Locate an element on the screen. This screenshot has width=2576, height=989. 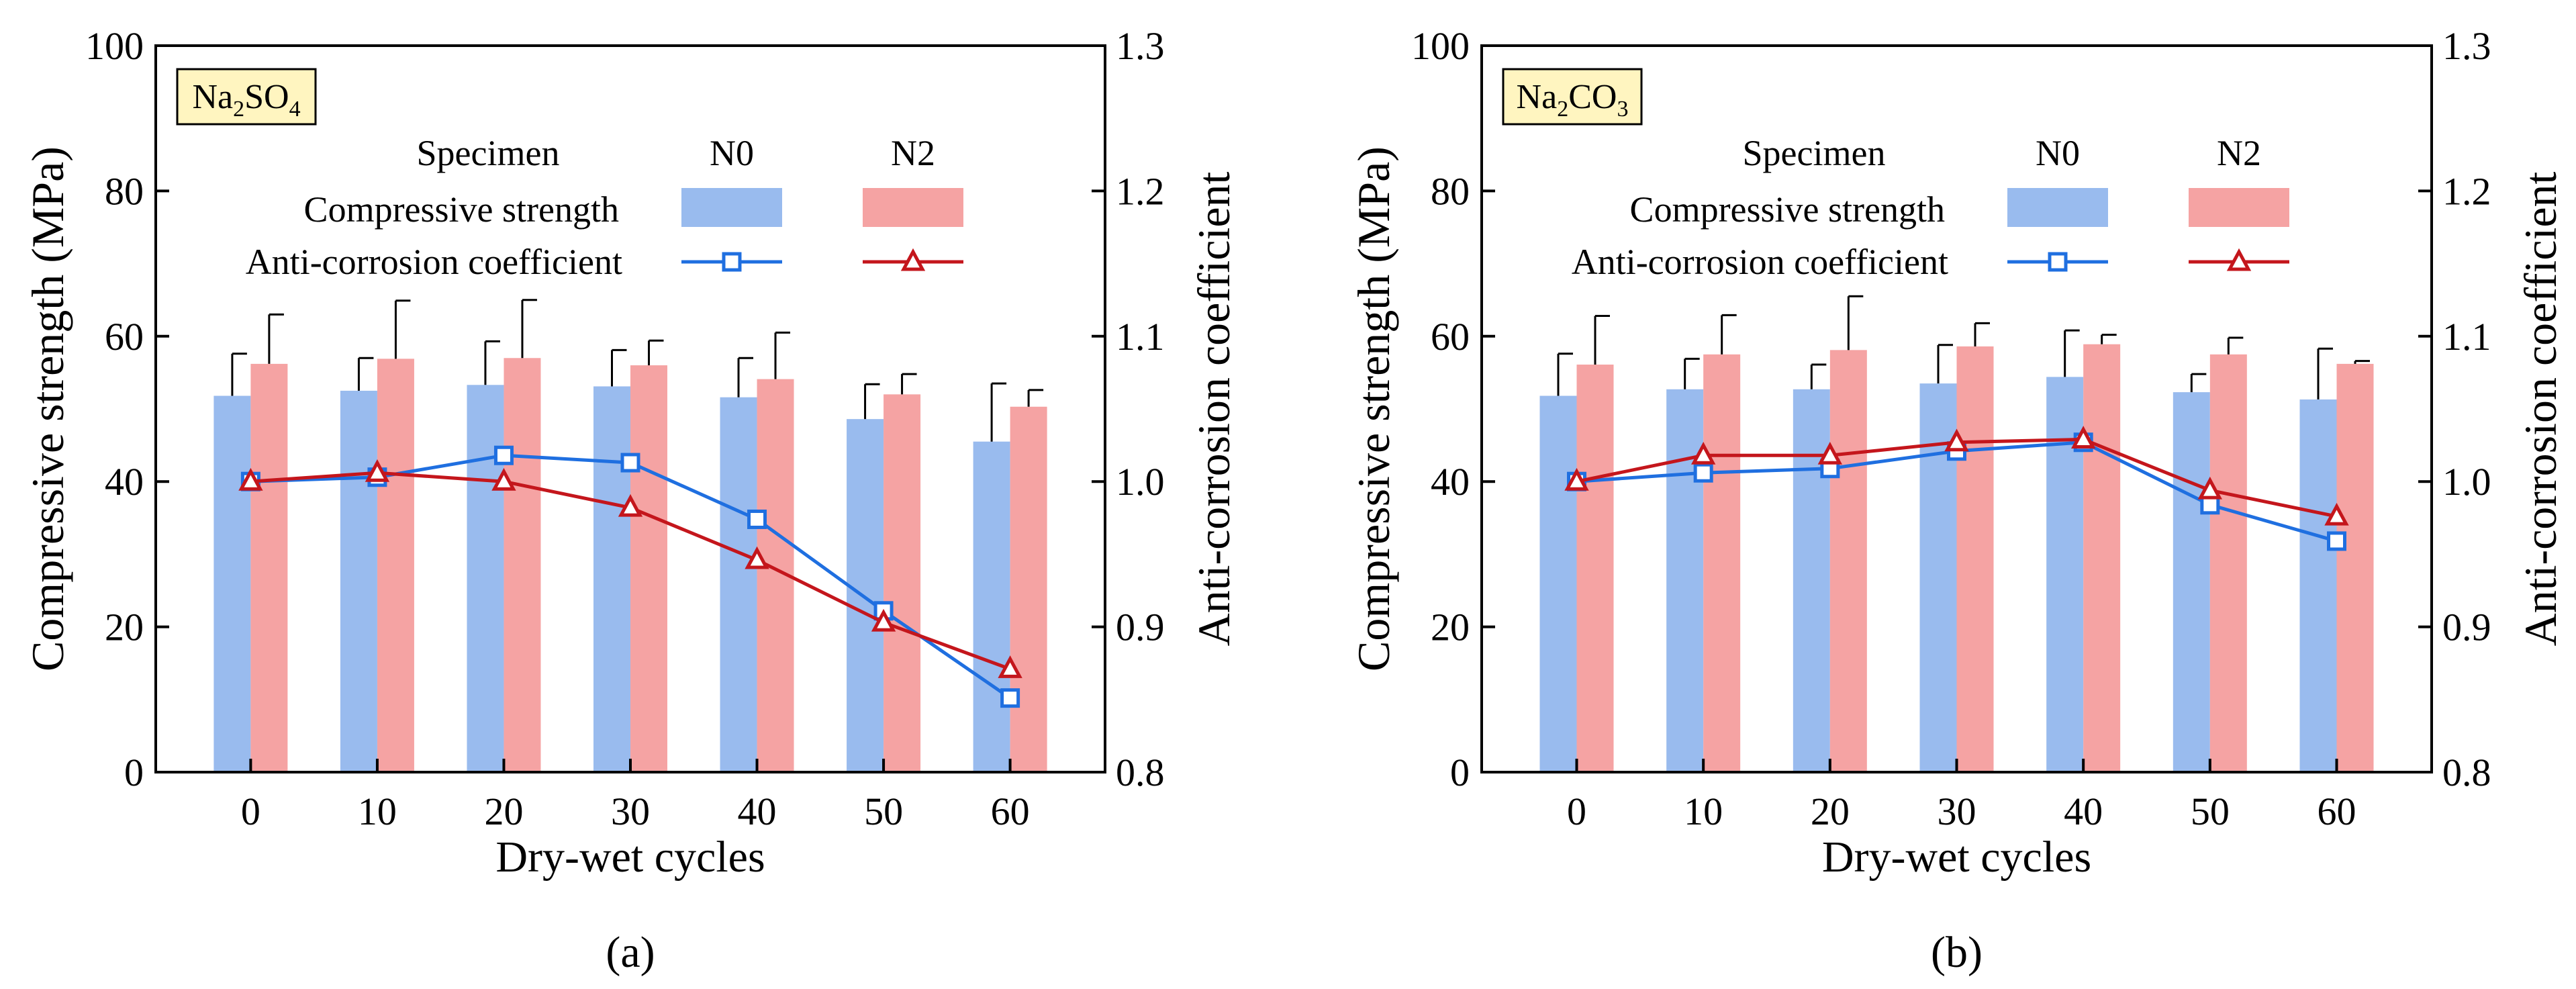
salt-subscript: 4 is located at coordinates (295, 109).